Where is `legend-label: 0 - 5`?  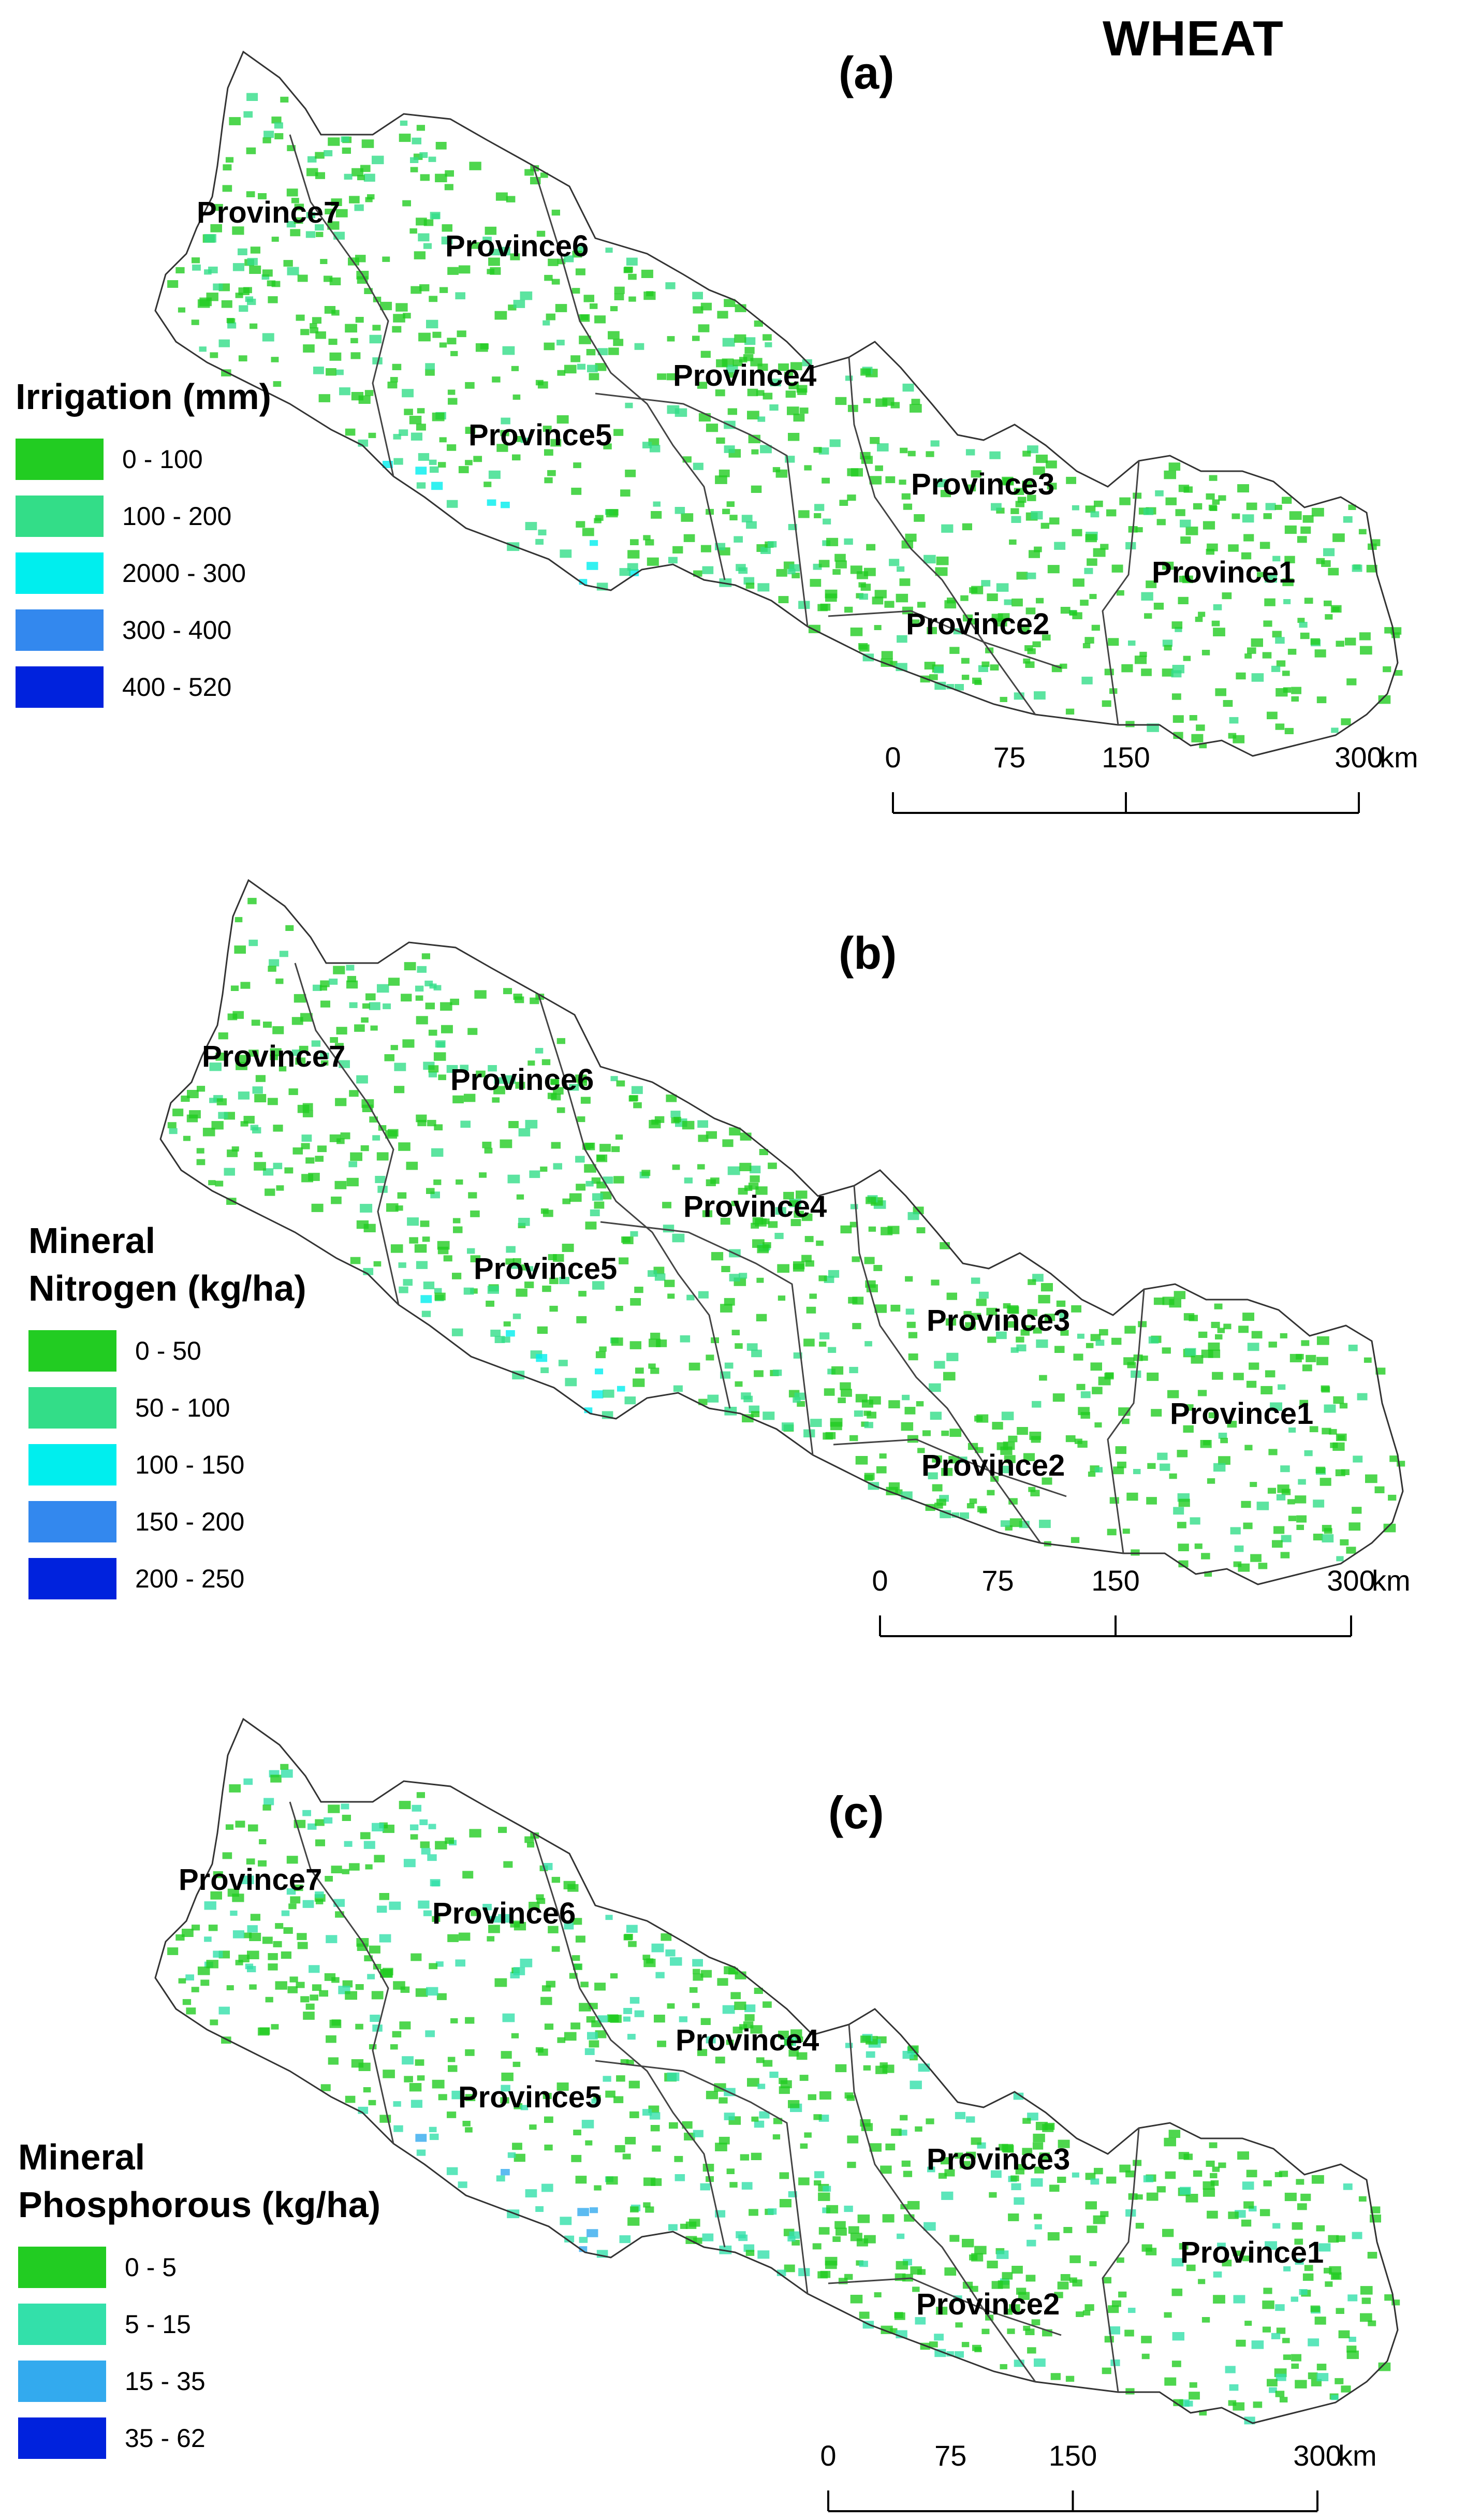
legend-label: 0 - 5 is located at coordinates (151, 2267).